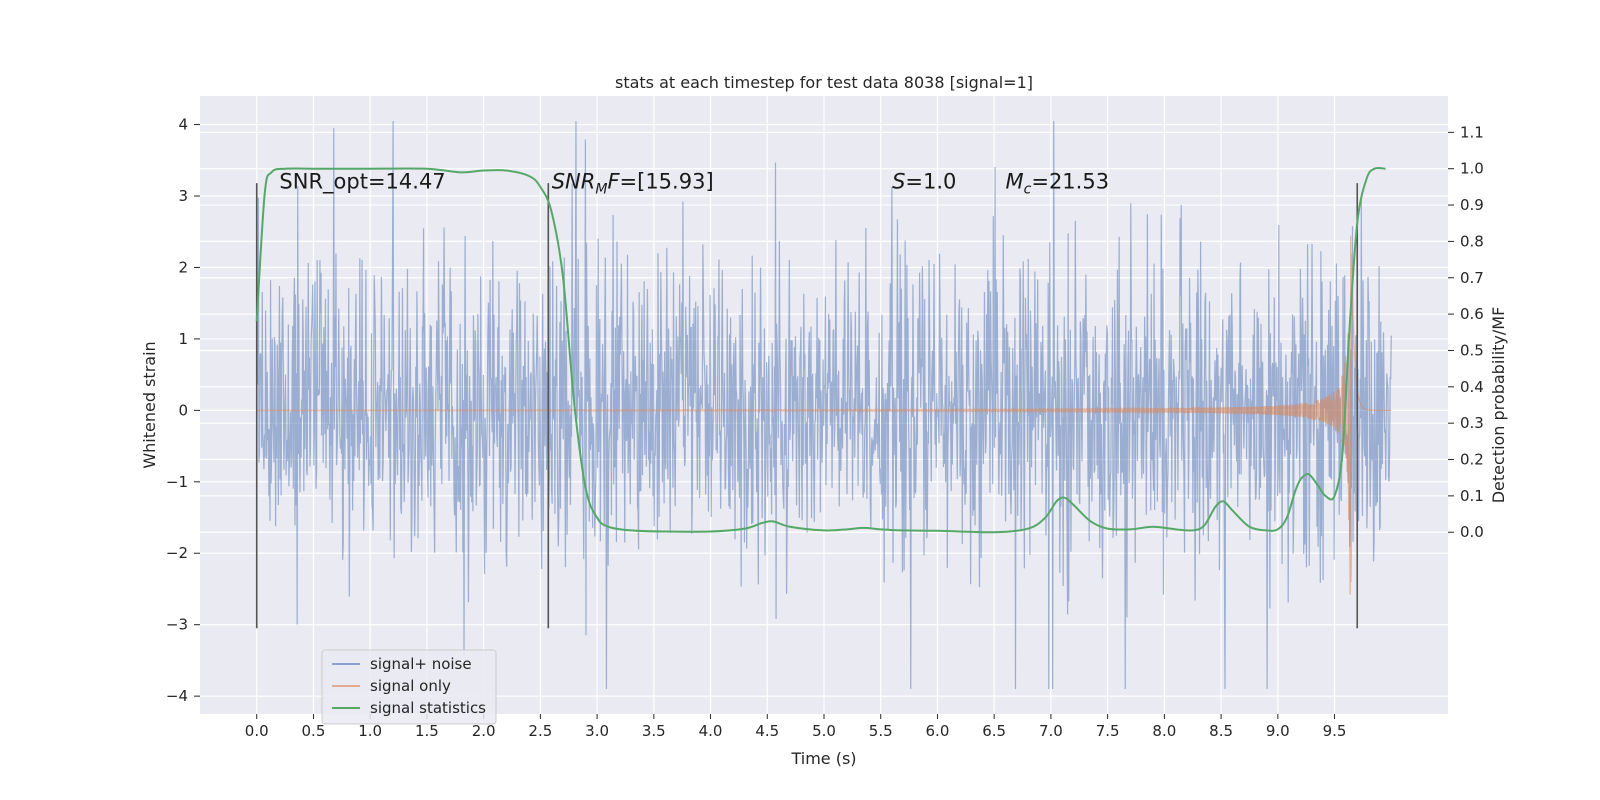  I want to click on x-tick-label: 3.5, so click(654, 731).